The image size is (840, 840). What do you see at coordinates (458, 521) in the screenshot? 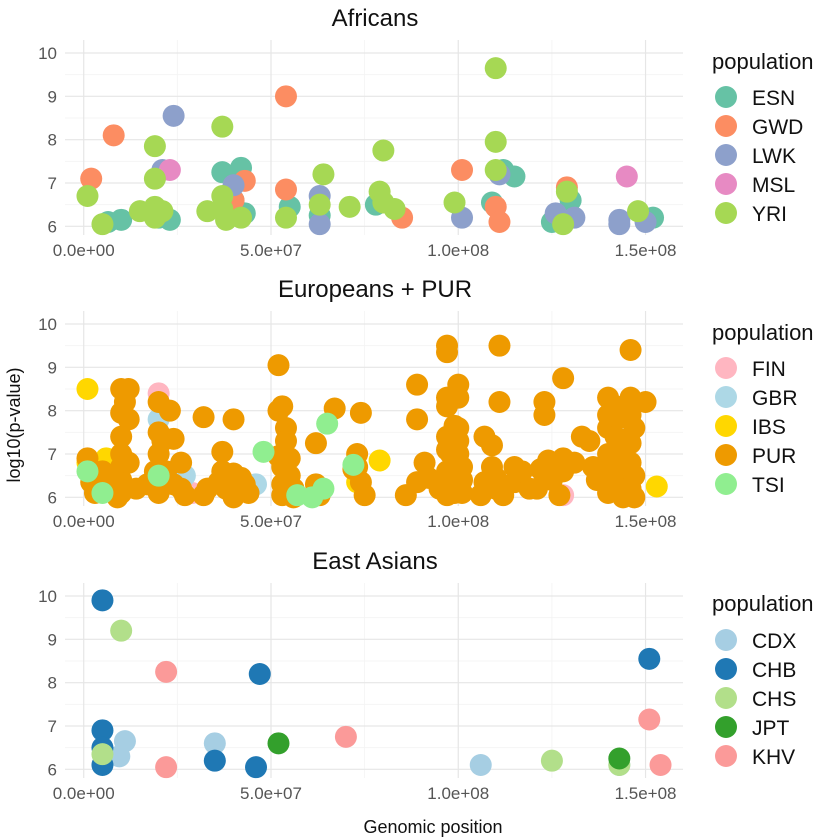
I see `x-tick-label: 1.0e+08` at bounding box center [458, 521].